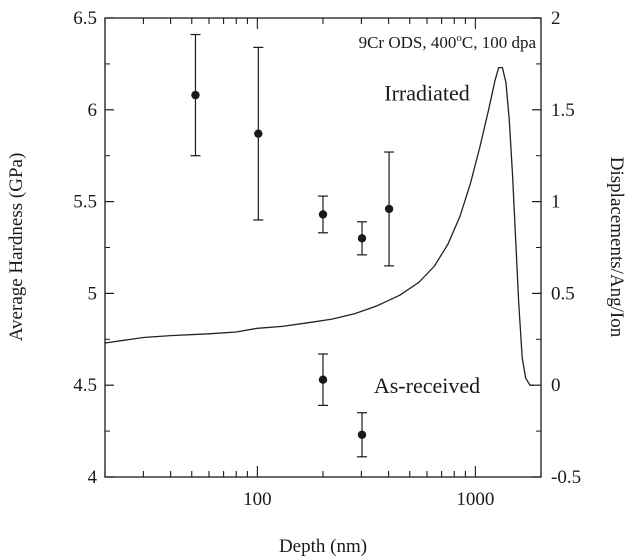 This screenshot has height=560, width=632. I want to click on annotation-as-received: As-received, so click(427, 385).